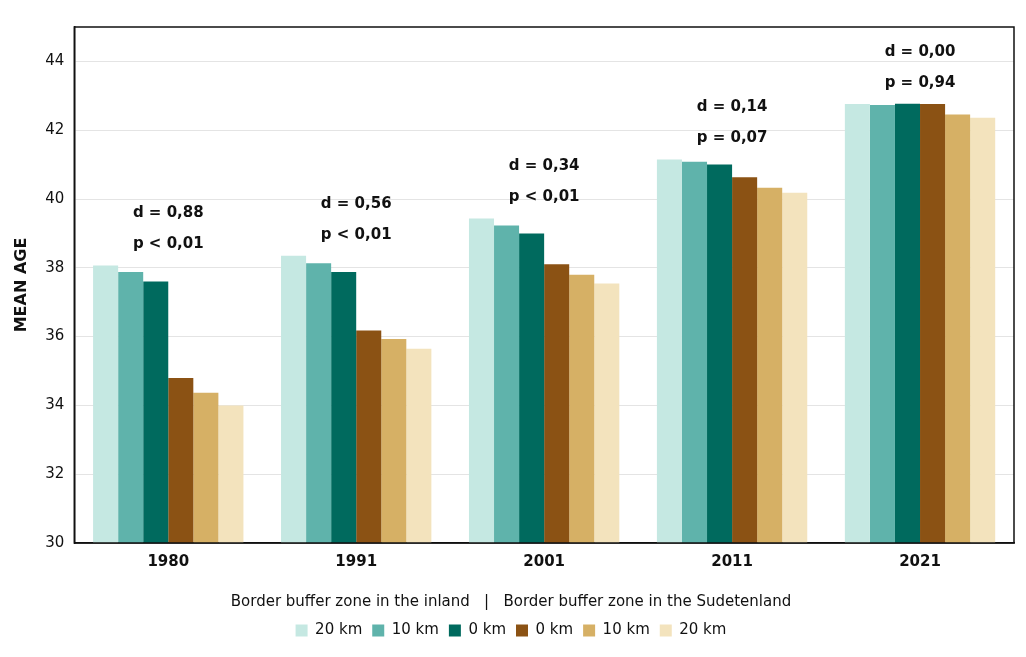 The width and height of the screenshot is (1026, 657). I want to click on legend-title: Border buffer zone in the inland | Border buffer zone in the Sudetenland, so click(511, 601).